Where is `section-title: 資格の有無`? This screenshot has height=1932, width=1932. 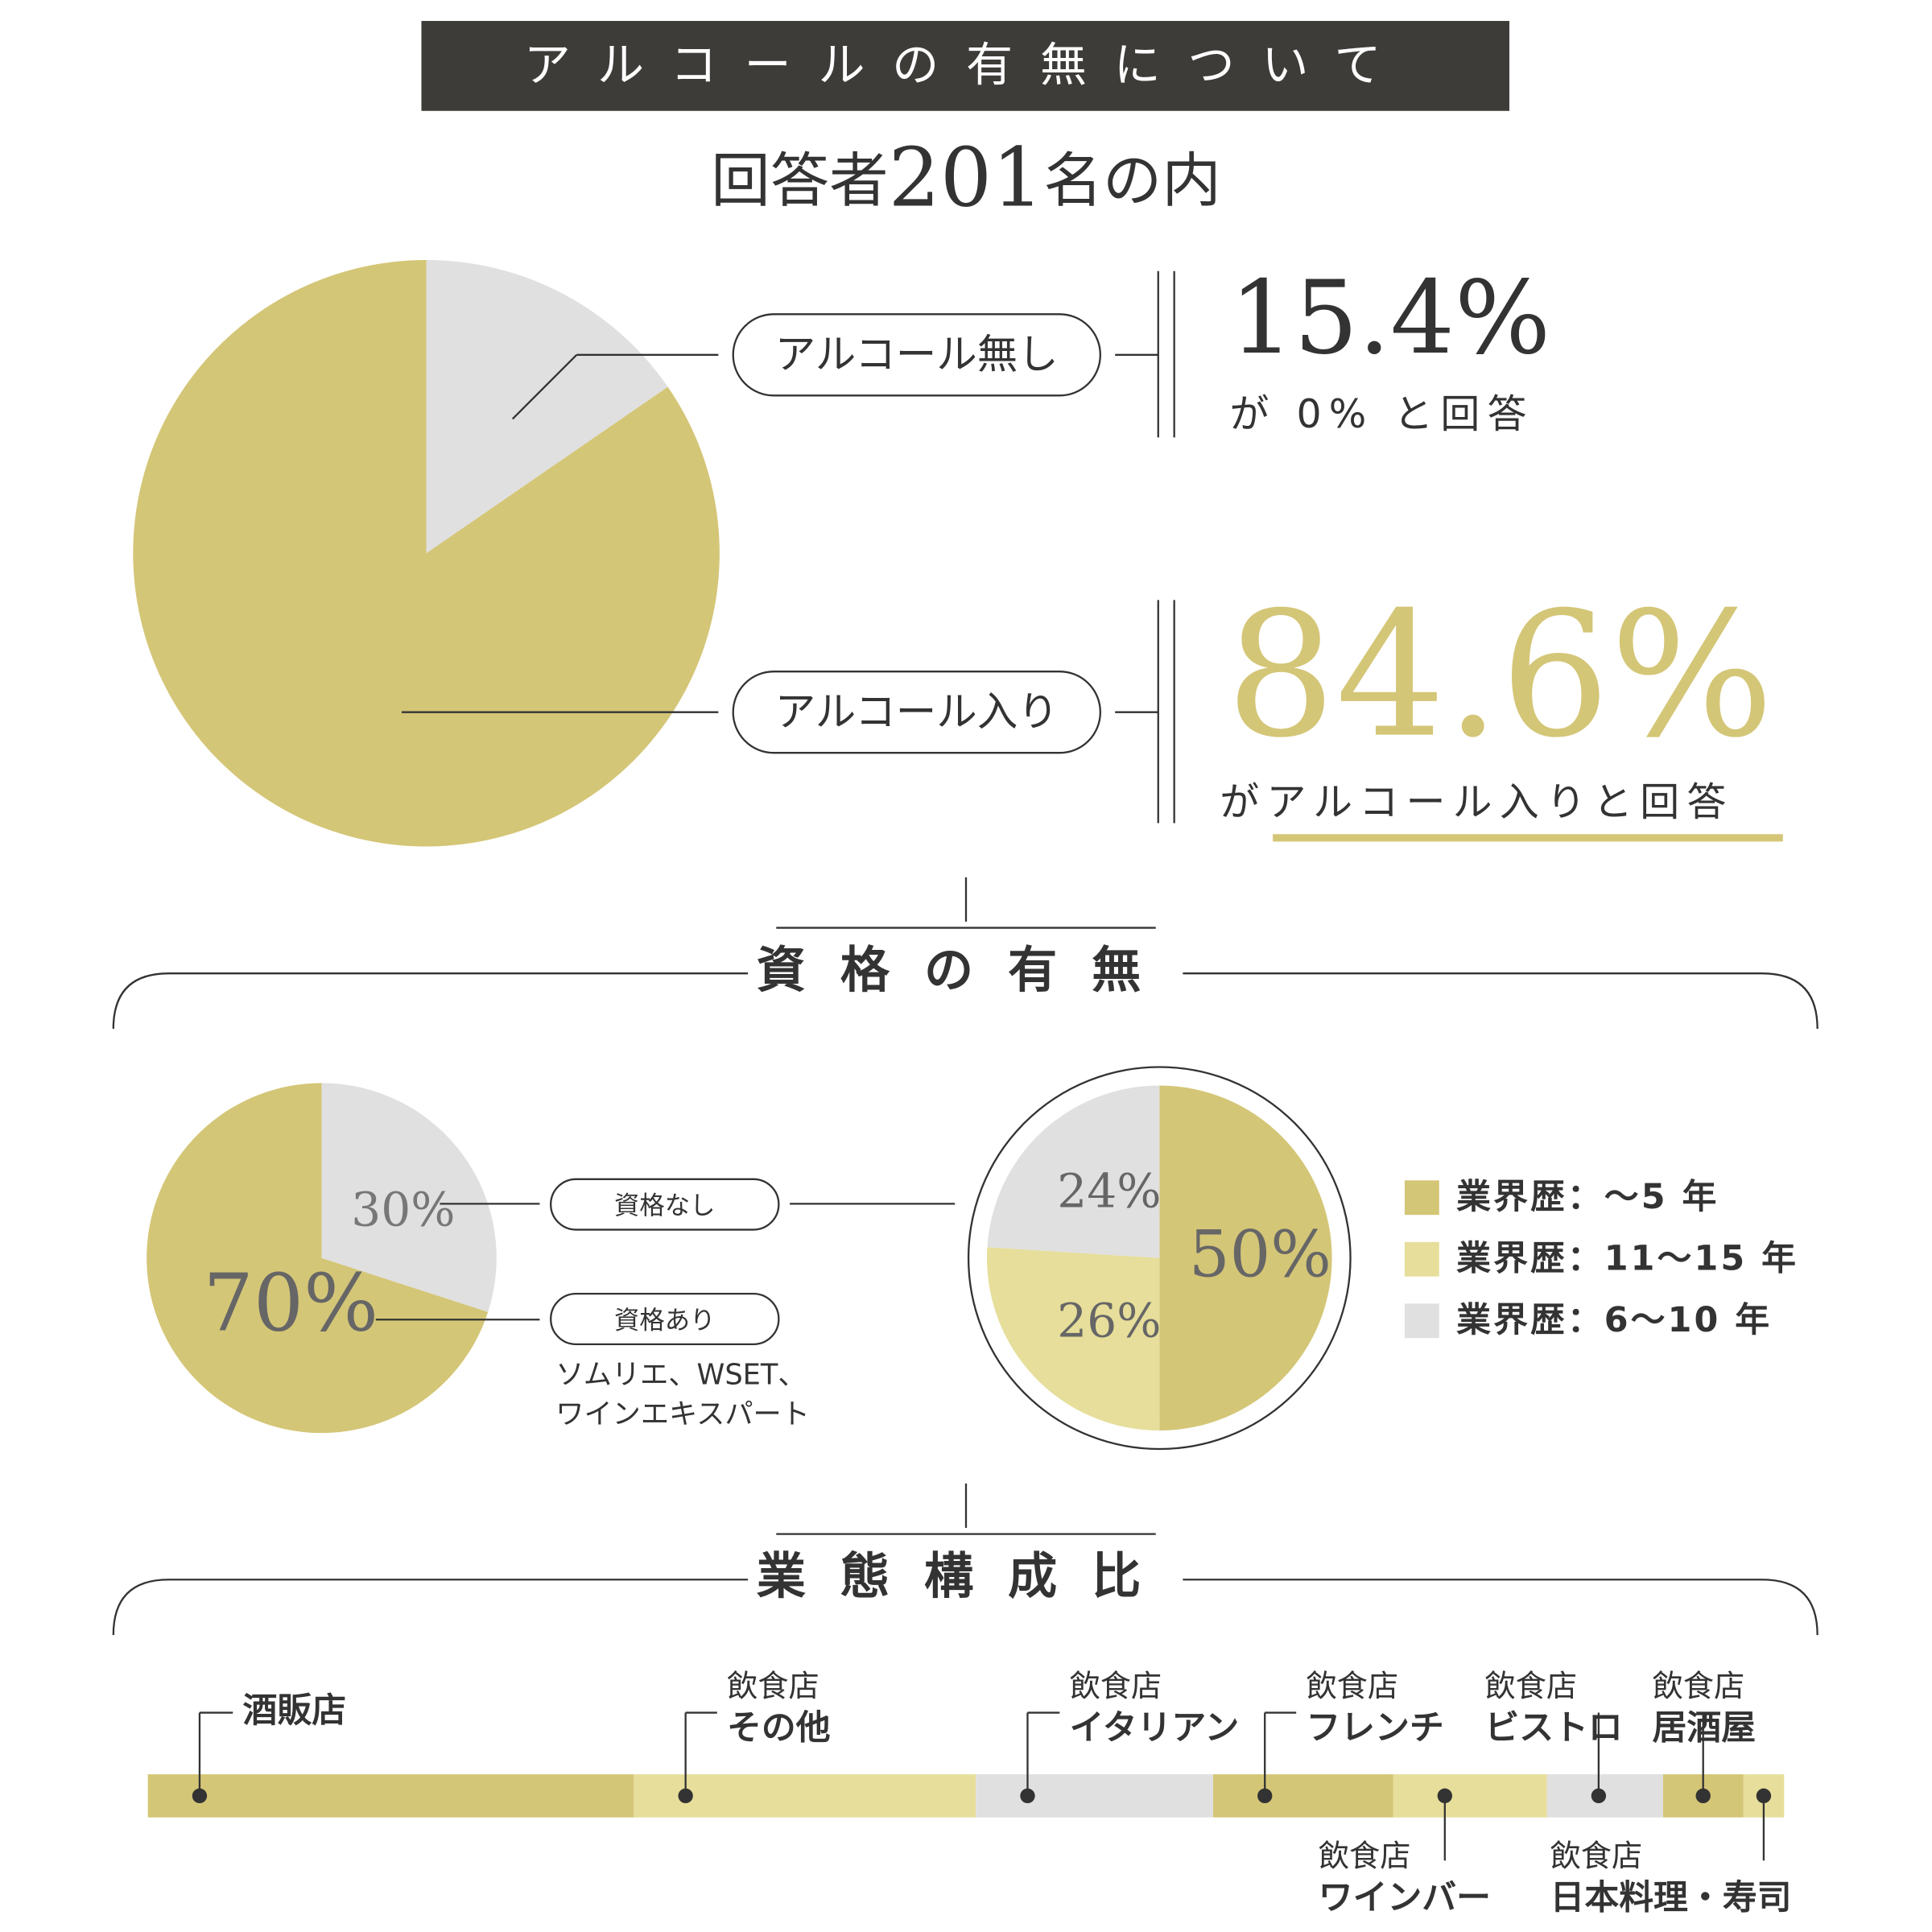
section-title: 資格の有無 is located at coordinates (966, 970).